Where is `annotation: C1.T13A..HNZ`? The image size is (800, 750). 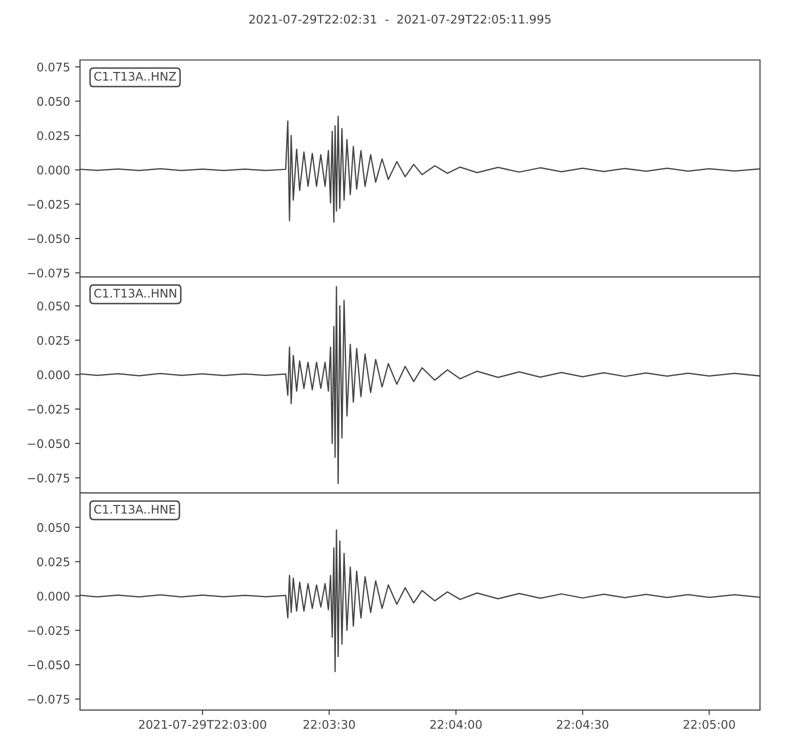 annotation: C1.T13A..HNZ is located at coordinates (135, 76).